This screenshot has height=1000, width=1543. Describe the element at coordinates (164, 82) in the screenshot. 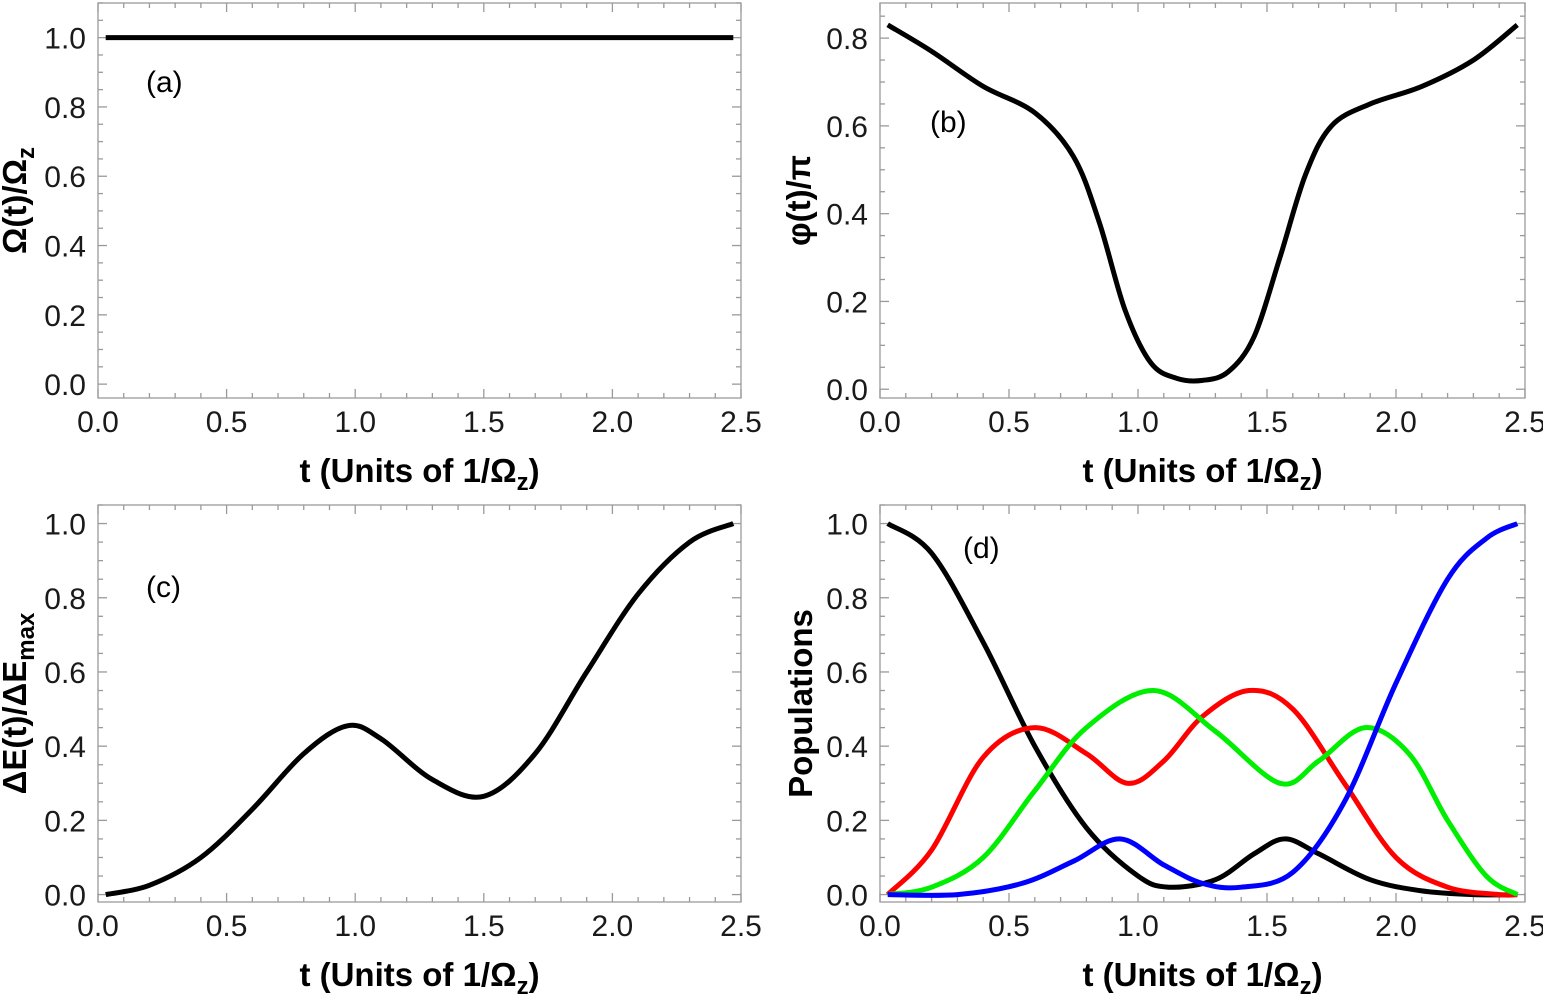

I see `panel-label: (a)` at that location.